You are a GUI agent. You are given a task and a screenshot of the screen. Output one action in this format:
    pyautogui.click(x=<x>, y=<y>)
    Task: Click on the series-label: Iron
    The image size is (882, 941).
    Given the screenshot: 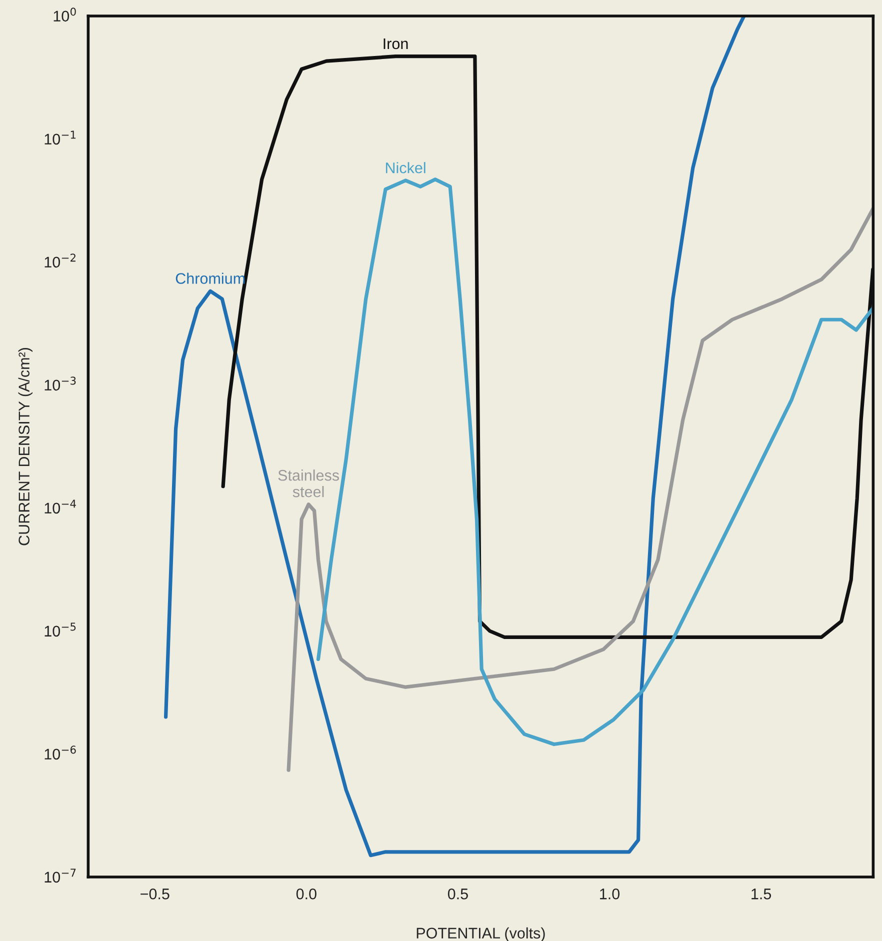 What is the action you would take?
    pyautogui.click(x=396, y=44)
    